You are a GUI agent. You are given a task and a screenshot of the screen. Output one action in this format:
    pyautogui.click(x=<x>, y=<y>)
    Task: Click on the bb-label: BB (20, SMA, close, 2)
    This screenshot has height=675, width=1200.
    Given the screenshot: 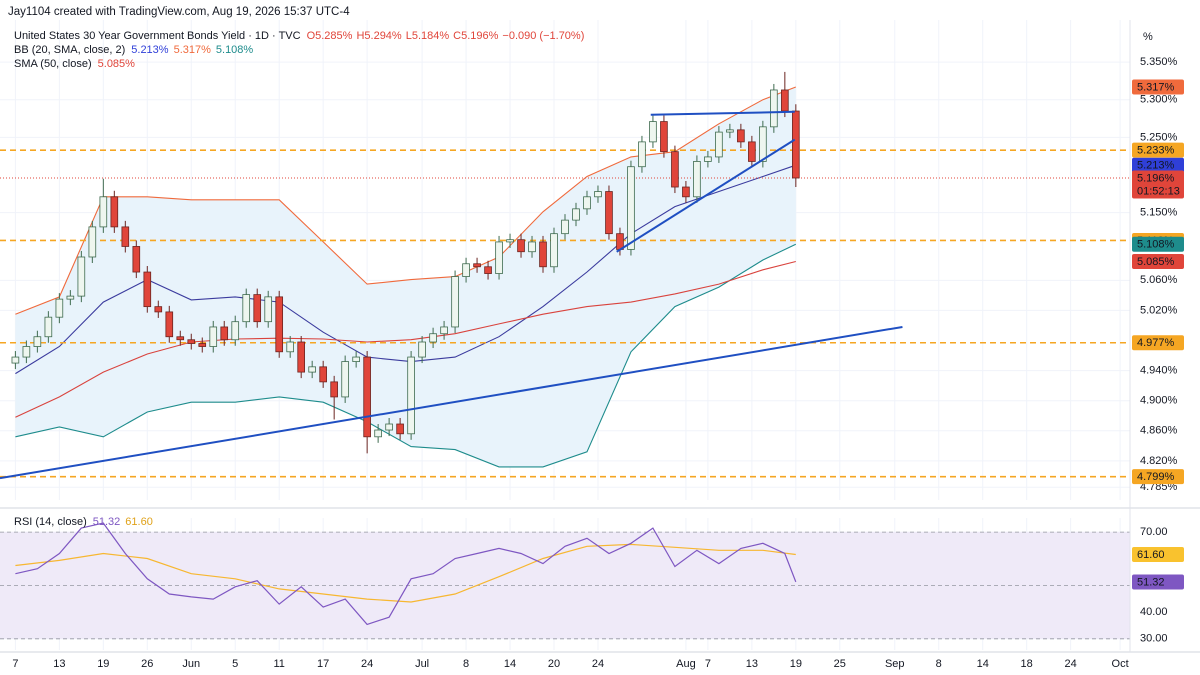 What is the action you would take?
    pyautogui.click(x=69, y=50)
    